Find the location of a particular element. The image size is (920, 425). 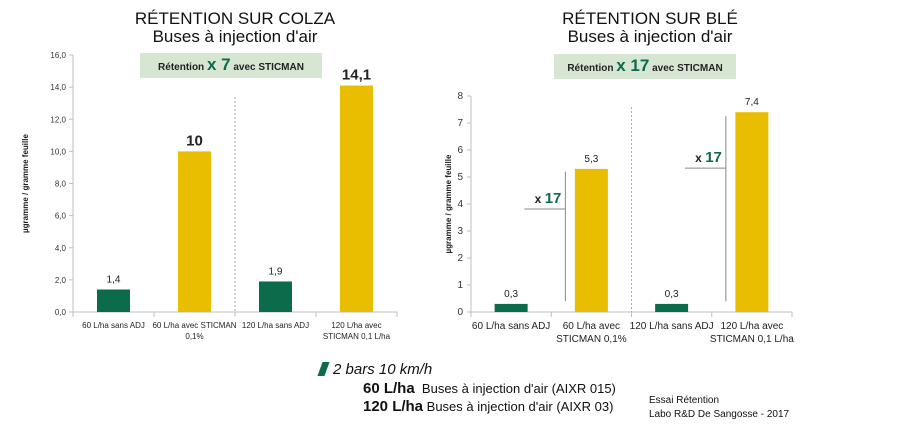

retention-badge-text: Rétention x 17 avec STICMAN is located at coordinates (644, 65).